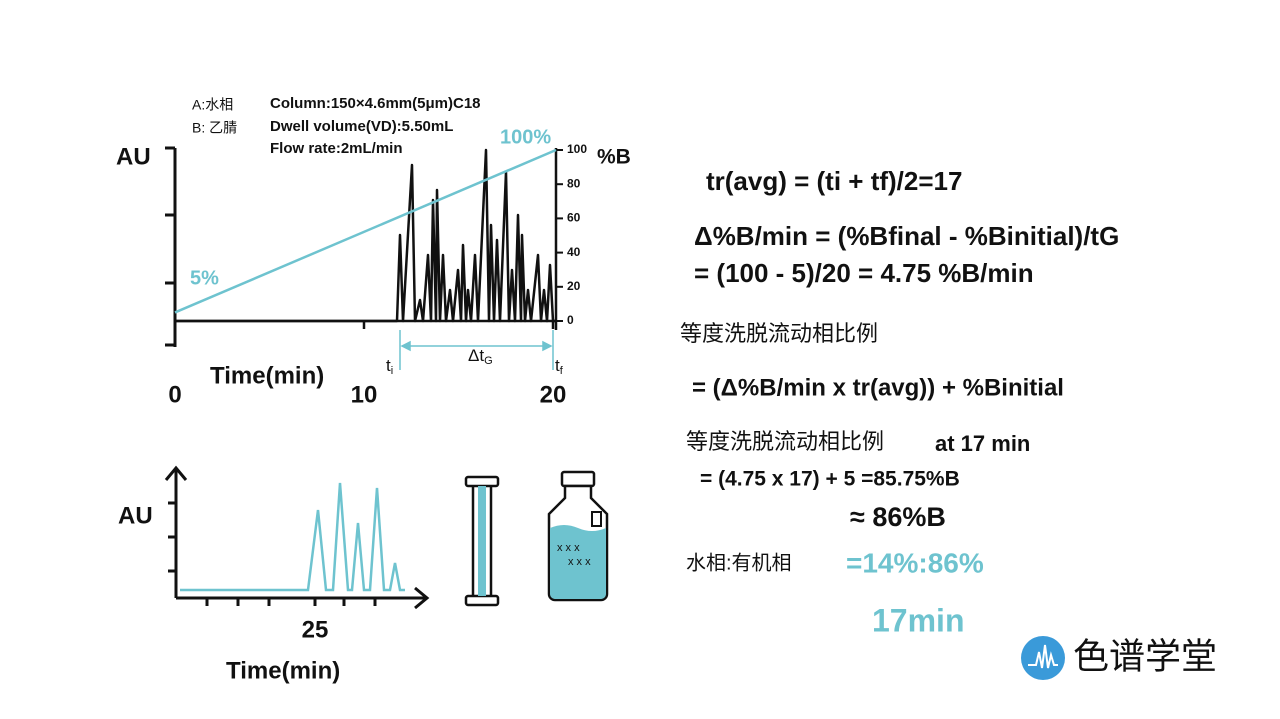  Describe the element at coordinates (1145, 656) in the screenshot. I see `logo-text: 色谱学堂` at that location.